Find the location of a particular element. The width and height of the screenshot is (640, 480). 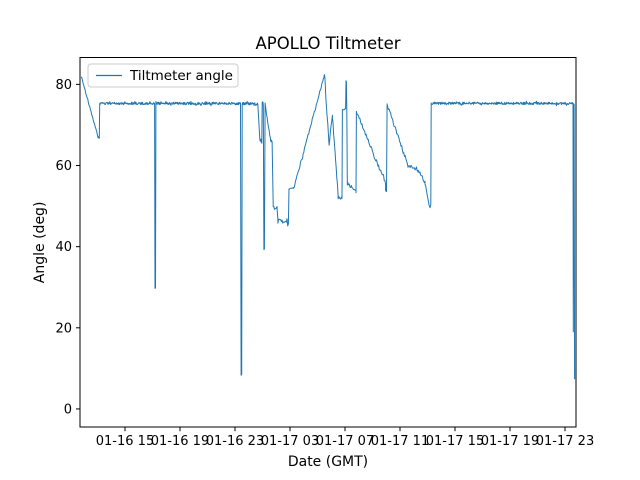

x-tick-label: 01-16 23 is located at coordinates (235, 441).